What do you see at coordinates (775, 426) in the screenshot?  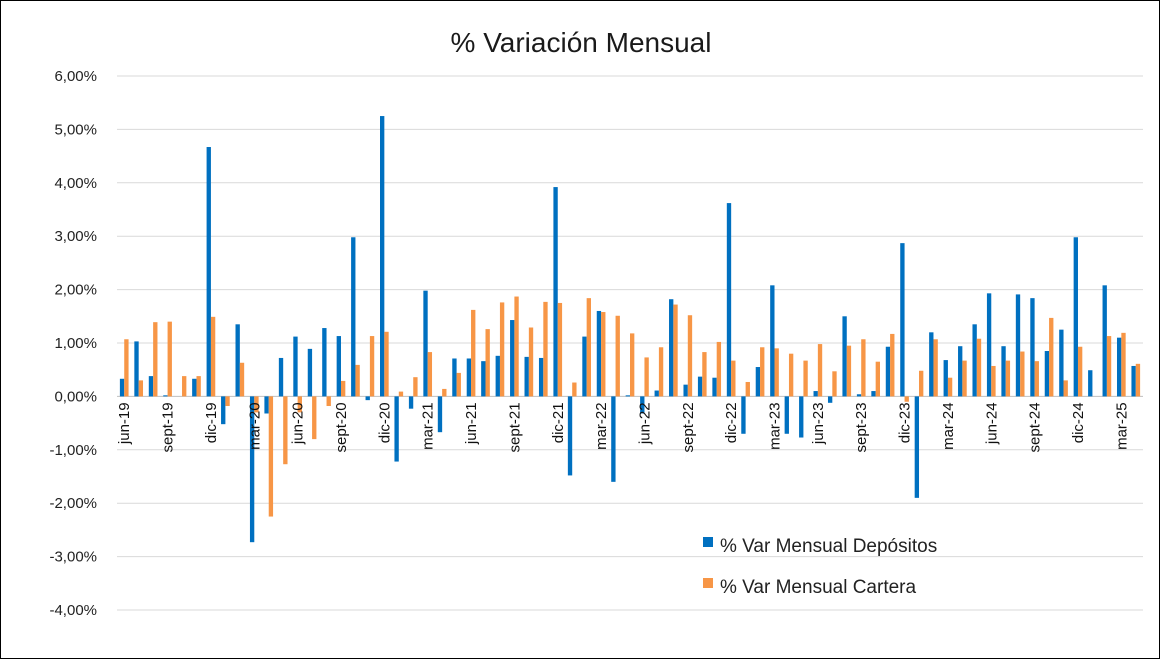 I see `x-tick-label: mar-23` at bounding box center [775, 426].